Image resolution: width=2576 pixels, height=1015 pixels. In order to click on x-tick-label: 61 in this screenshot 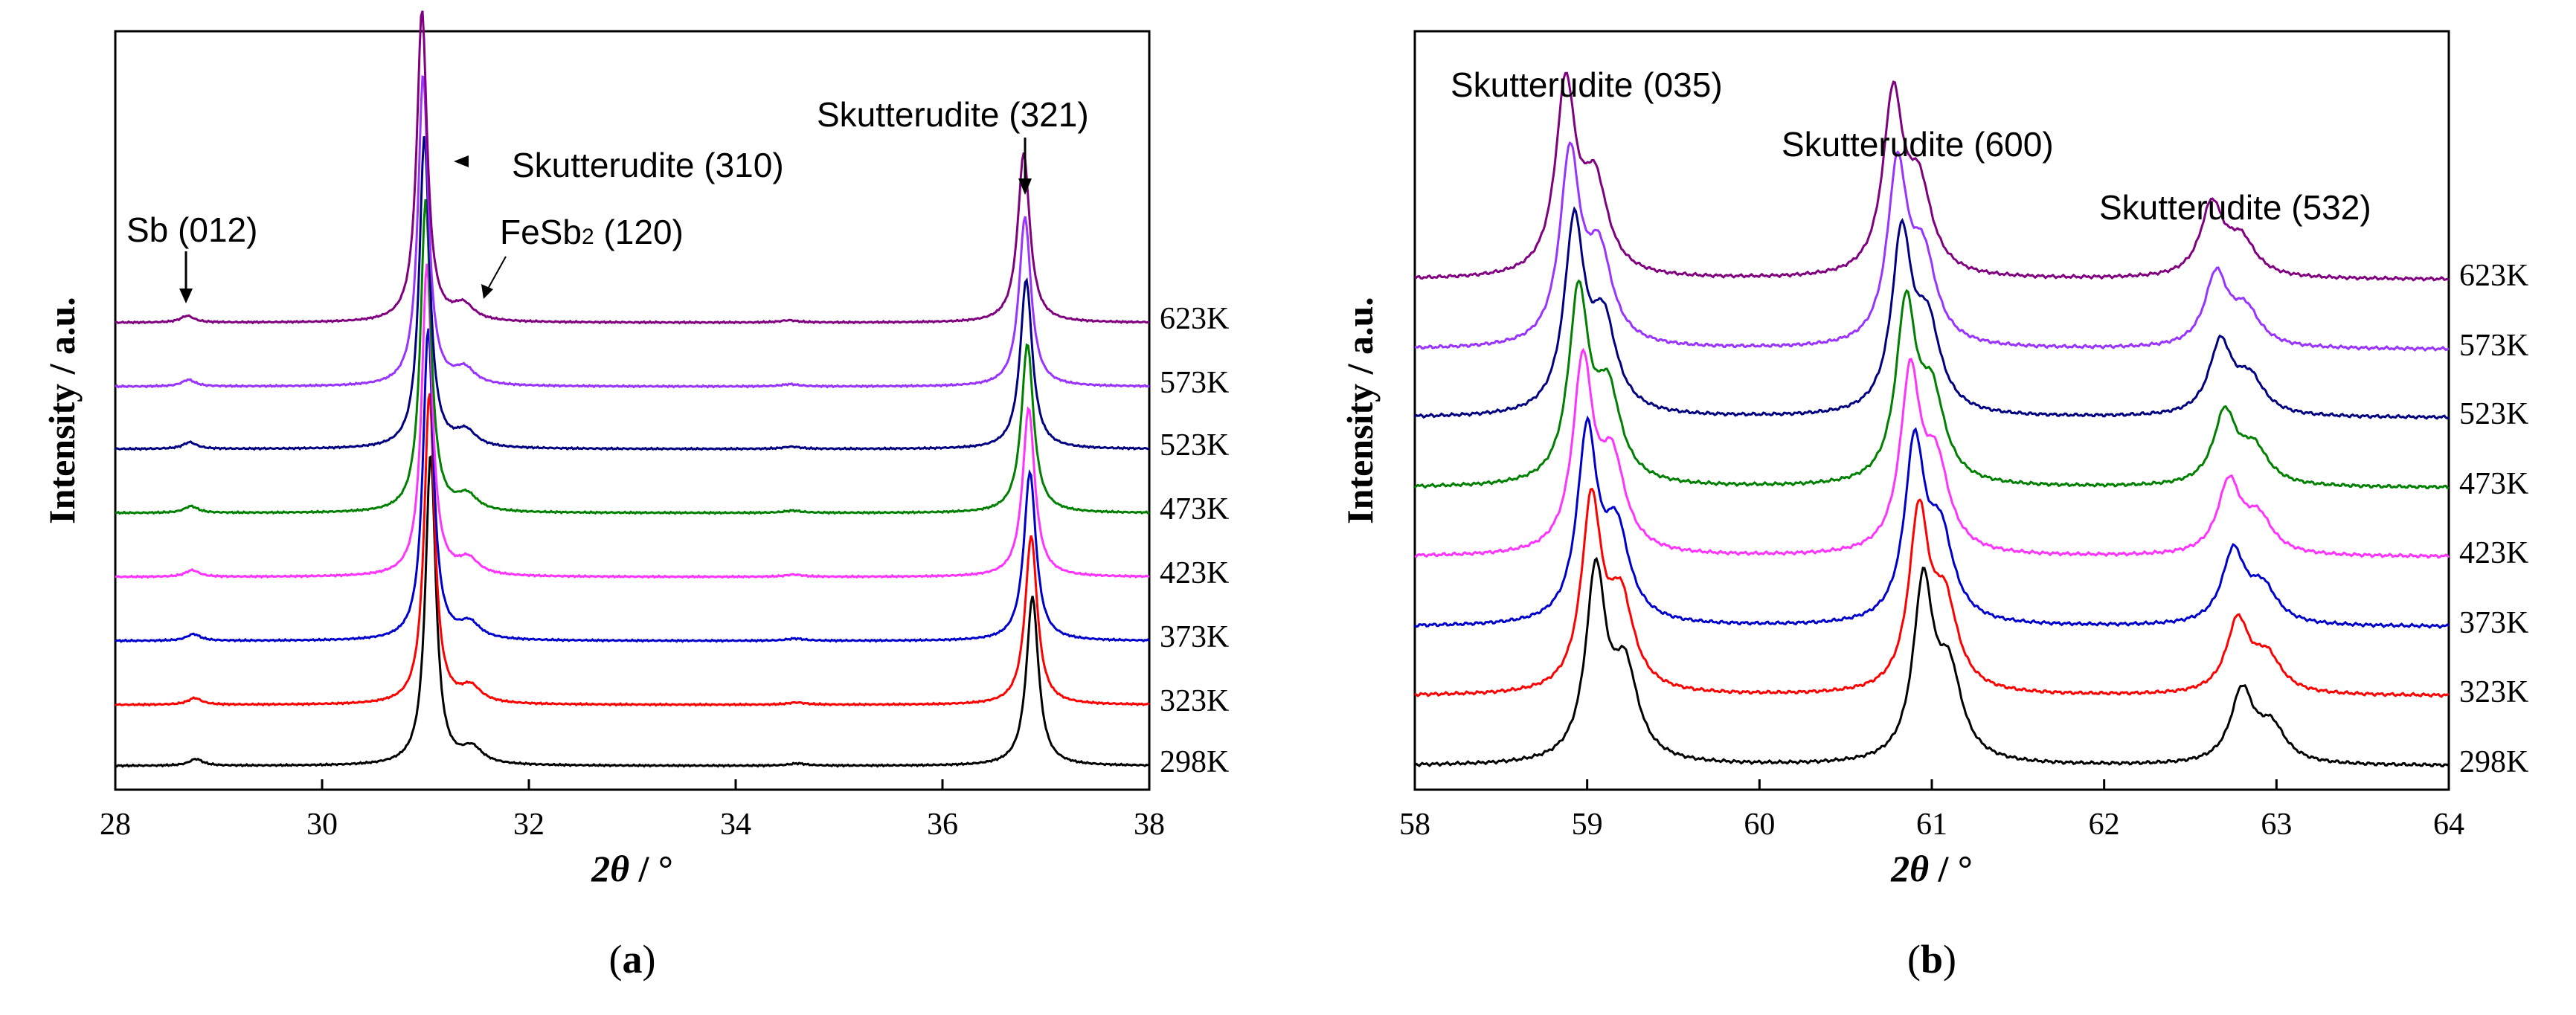, I will do `click(1931, 825)`.